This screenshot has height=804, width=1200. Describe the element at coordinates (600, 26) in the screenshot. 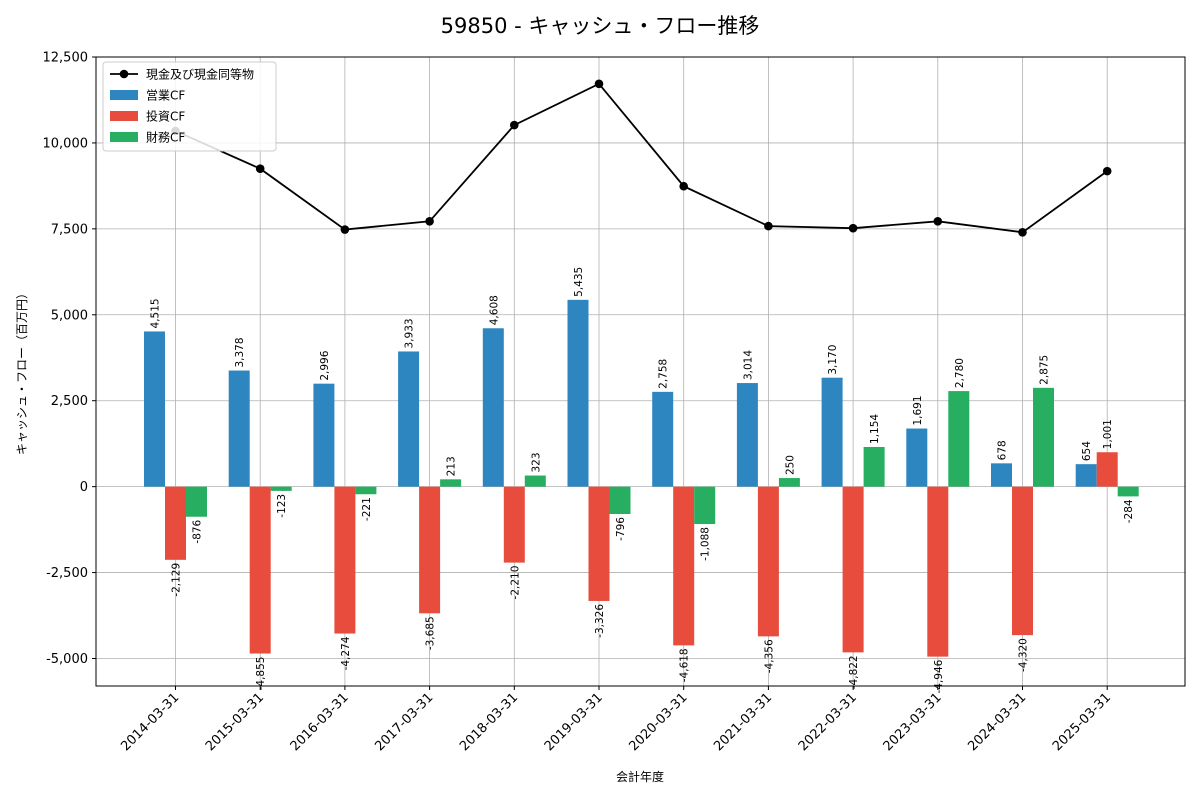

I see `chart-title: 59850 - キャッシュ・フロー推移` at that location.